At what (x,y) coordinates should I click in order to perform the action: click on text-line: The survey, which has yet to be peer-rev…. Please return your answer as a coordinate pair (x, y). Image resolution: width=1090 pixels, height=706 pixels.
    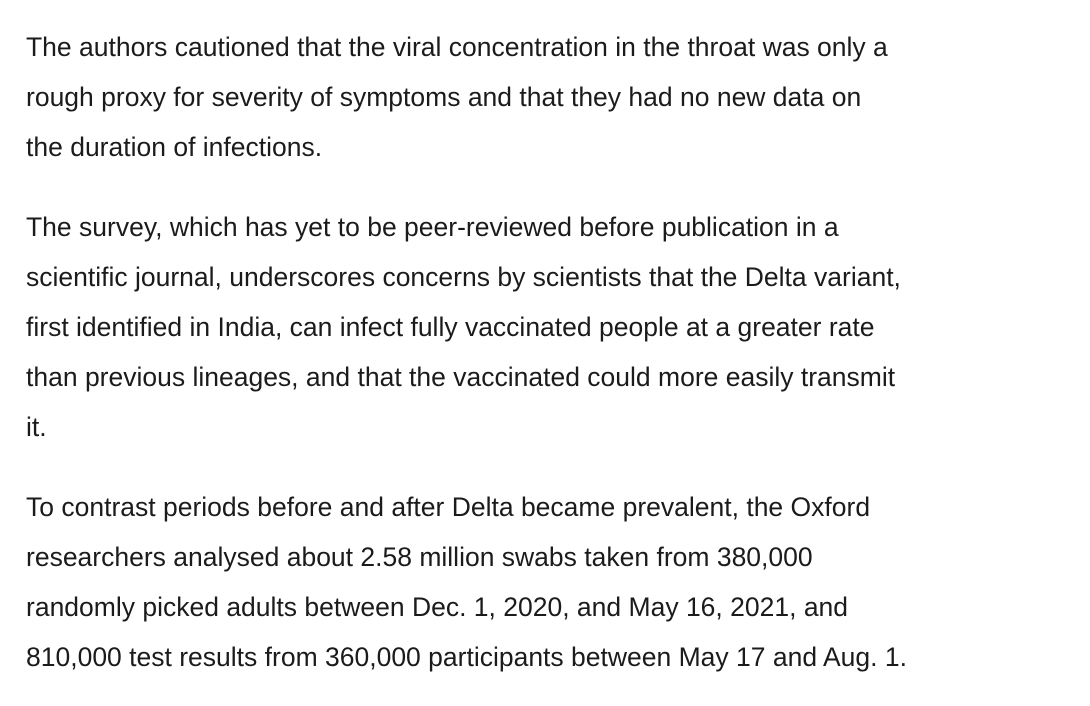
    Looking at the image, I should click on (432, 227).